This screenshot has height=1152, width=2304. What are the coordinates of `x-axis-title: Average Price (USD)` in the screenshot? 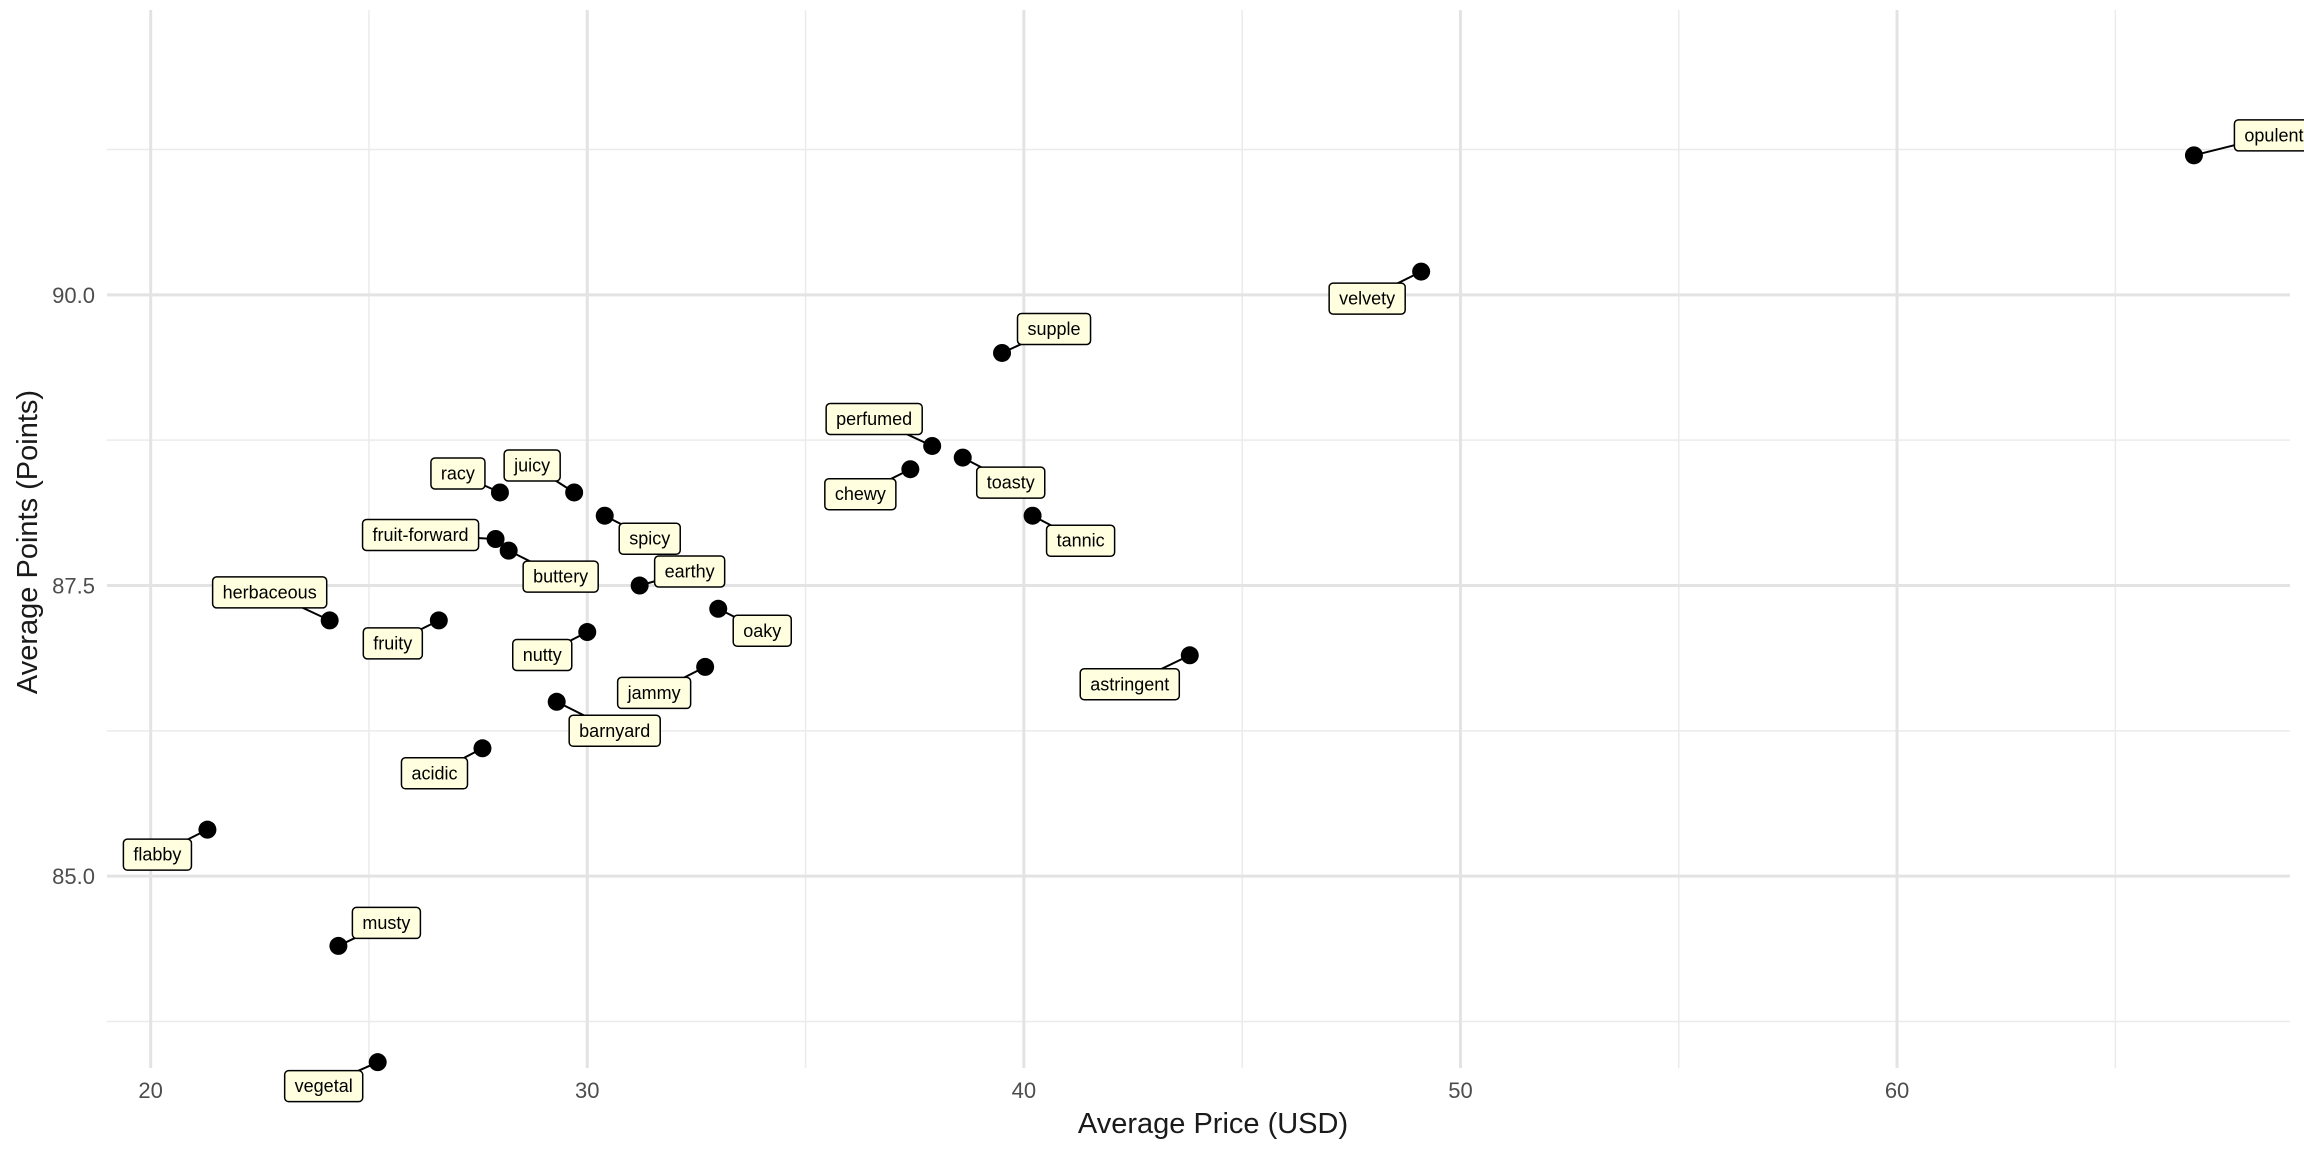 It's located at (1213, 1124).